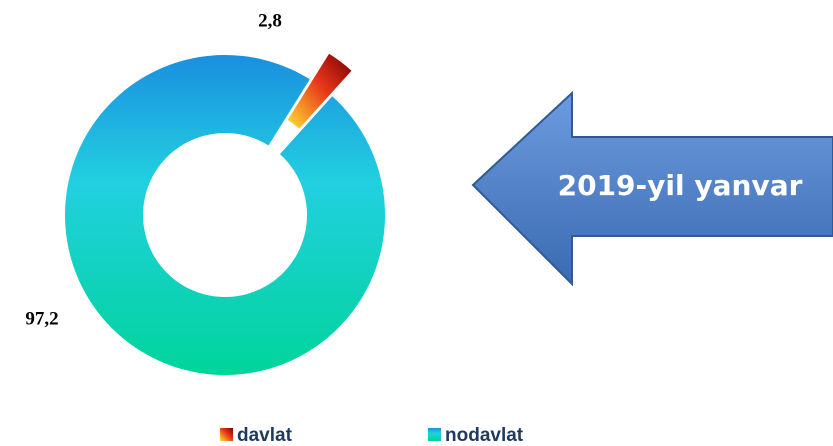 This screenshot has width=833, height=446. I want to click on slice, so click(319, 91).